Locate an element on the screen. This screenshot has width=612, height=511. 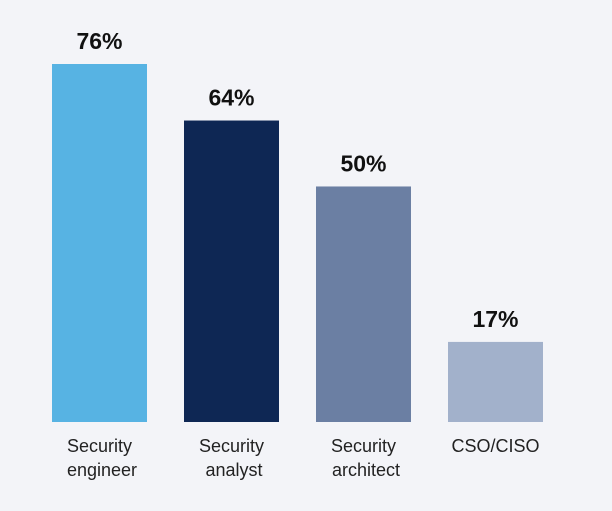
value-label: 50% is located at coordinates (363, 164).